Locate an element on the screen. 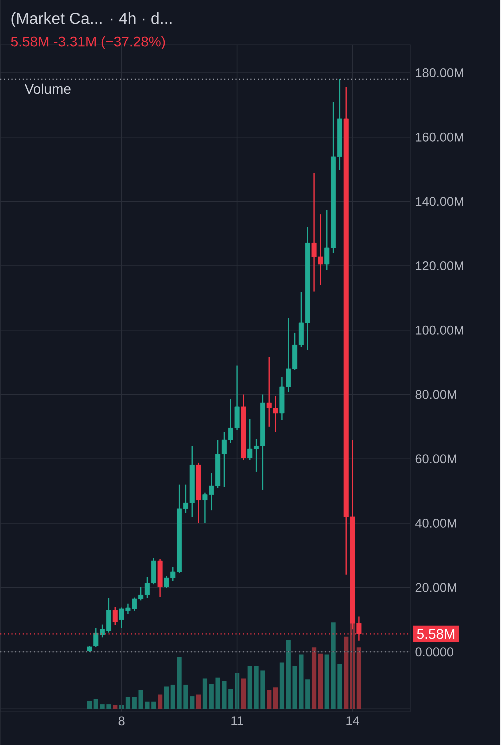  candlestick is located at coordinates (115, 616).